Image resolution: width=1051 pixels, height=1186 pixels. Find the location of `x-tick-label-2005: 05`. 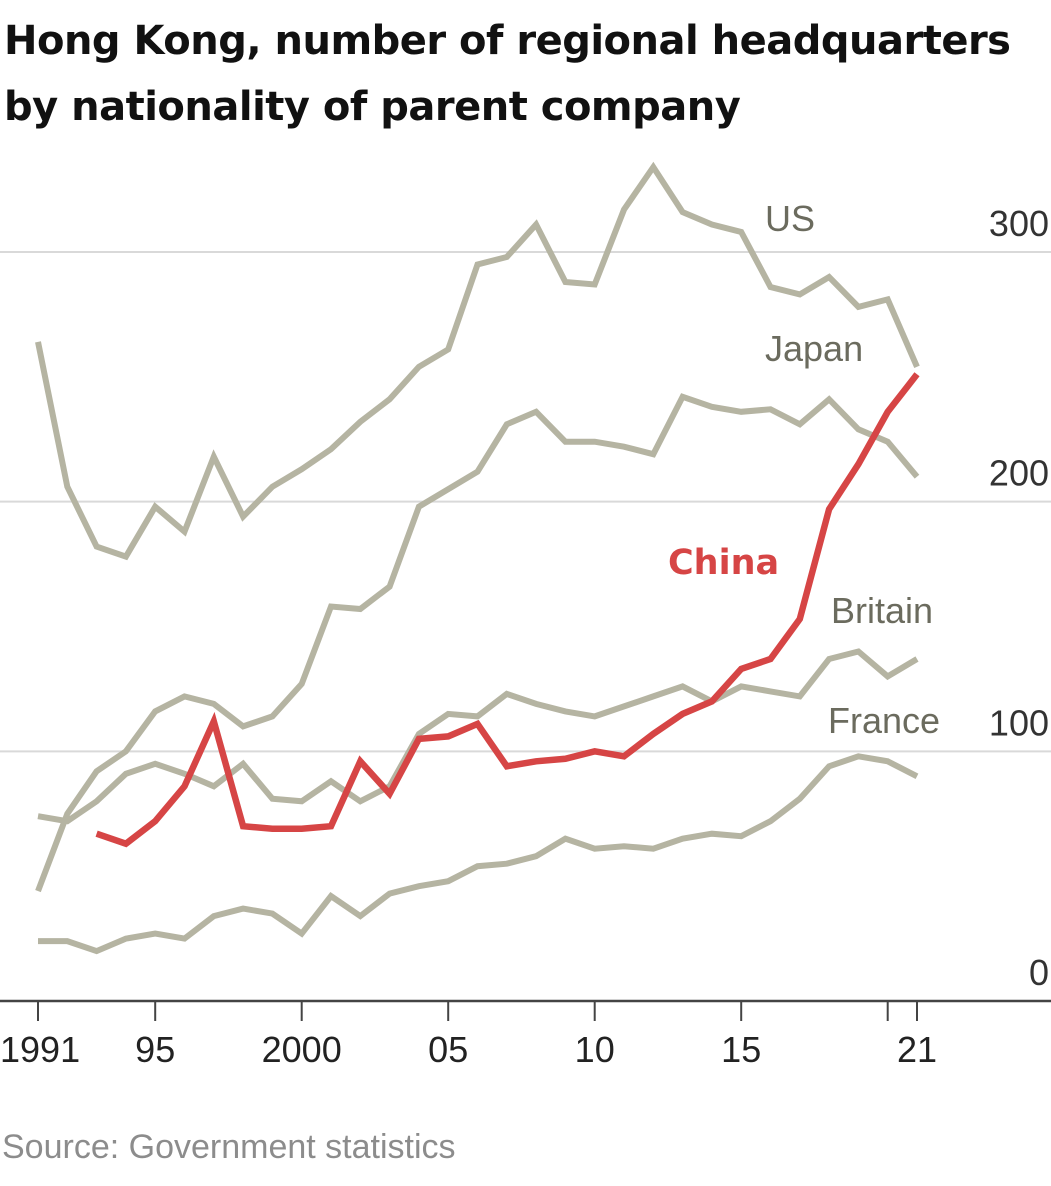

x-tick-label-2005: 05 is located at coordinates (448, 1049).